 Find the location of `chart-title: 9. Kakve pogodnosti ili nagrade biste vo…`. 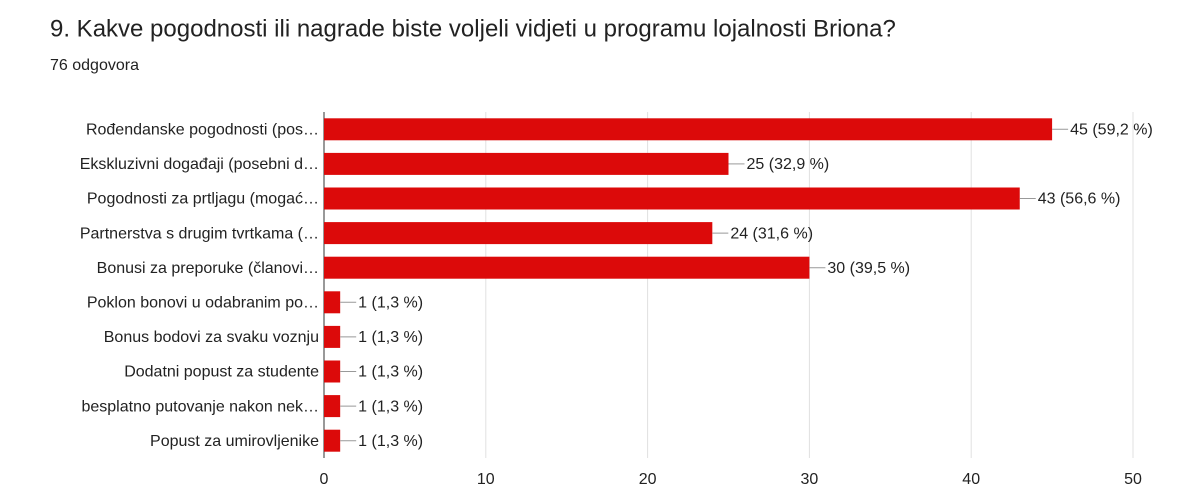

chart-title: 9. Kakve pogodnosti ili nagrade biste vo… is located at coordinates (473, 28).